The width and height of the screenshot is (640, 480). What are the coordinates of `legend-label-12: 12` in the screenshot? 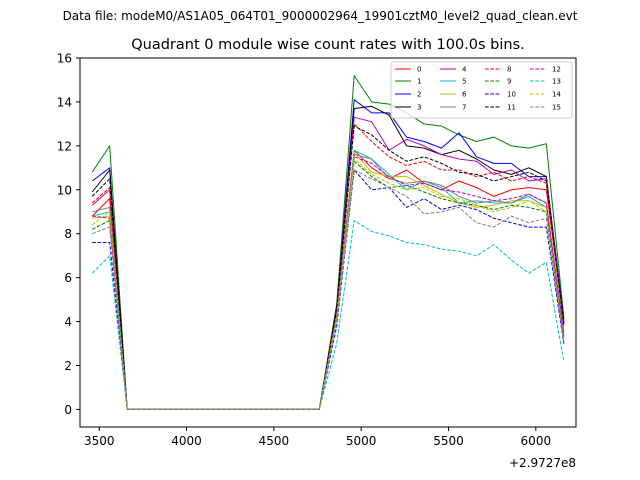 It's located at (556, 70).